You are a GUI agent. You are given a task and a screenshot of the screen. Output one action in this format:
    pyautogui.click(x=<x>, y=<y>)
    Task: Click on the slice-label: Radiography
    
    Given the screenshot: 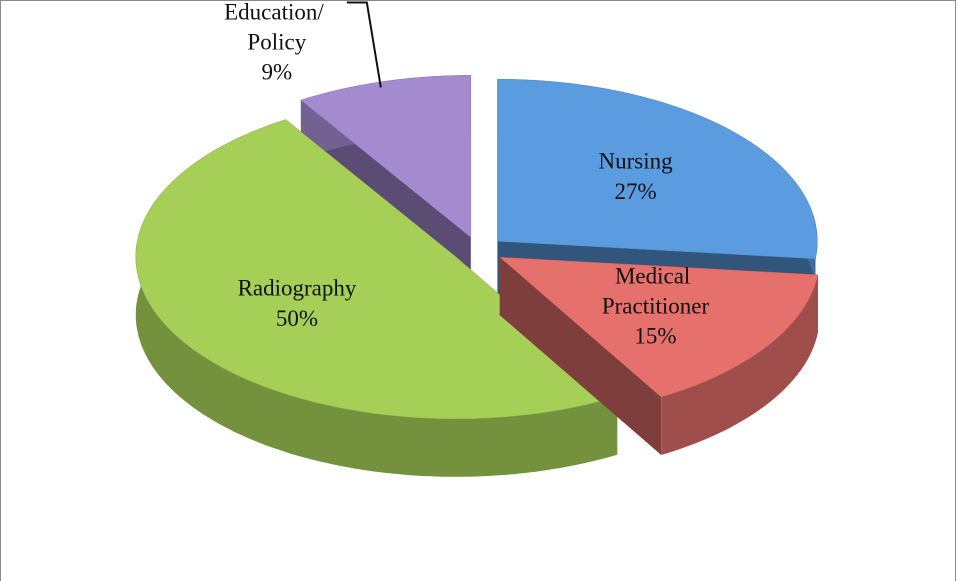 What is the action you would take?
    pyautogui.click(x=297, y=288)
    